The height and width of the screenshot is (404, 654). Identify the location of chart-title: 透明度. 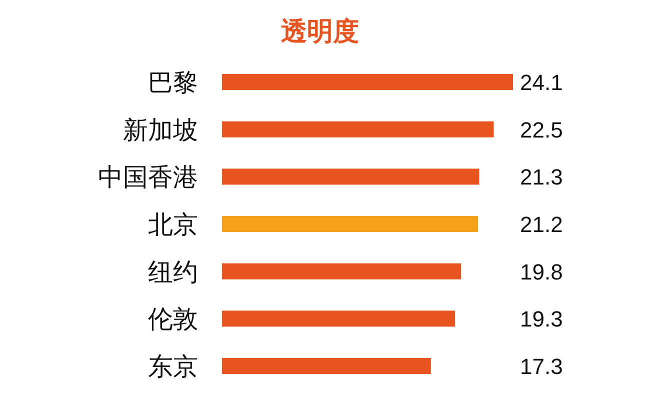
(320, 32).